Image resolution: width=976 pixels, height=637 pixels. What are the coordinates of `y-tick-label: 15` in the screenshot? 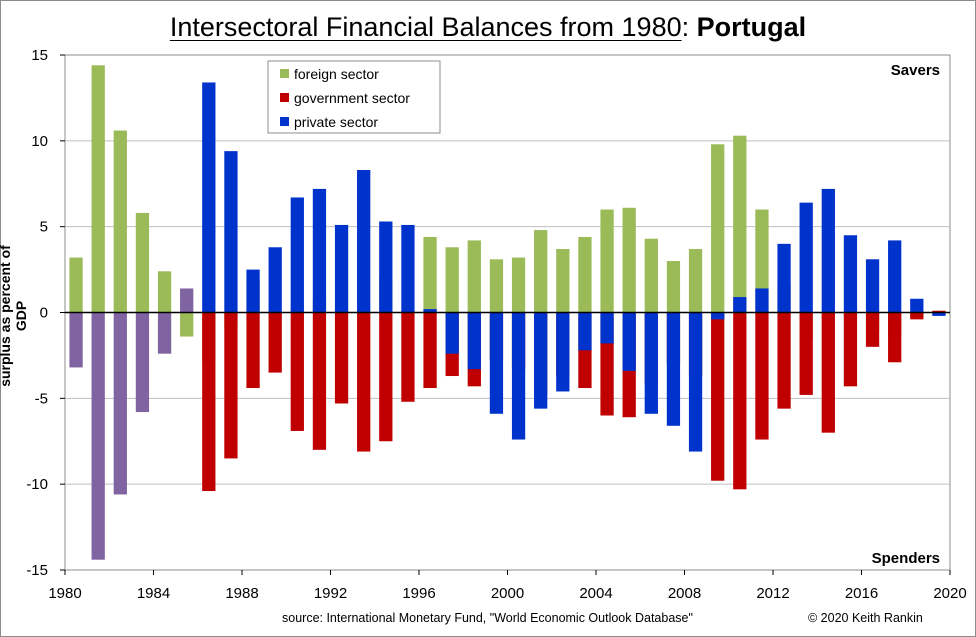 It's located at (39, 55).